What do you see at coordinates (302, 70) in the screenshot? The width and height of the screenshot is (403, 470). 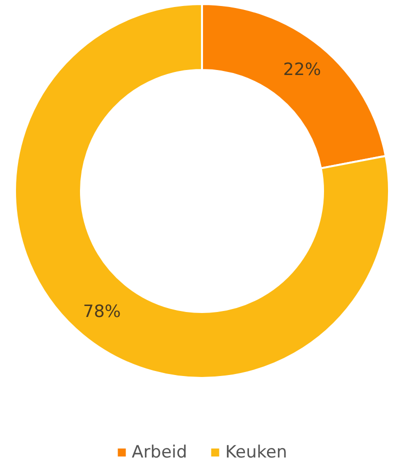 I see `data-label: 22%` at bounding box center [302, 70].